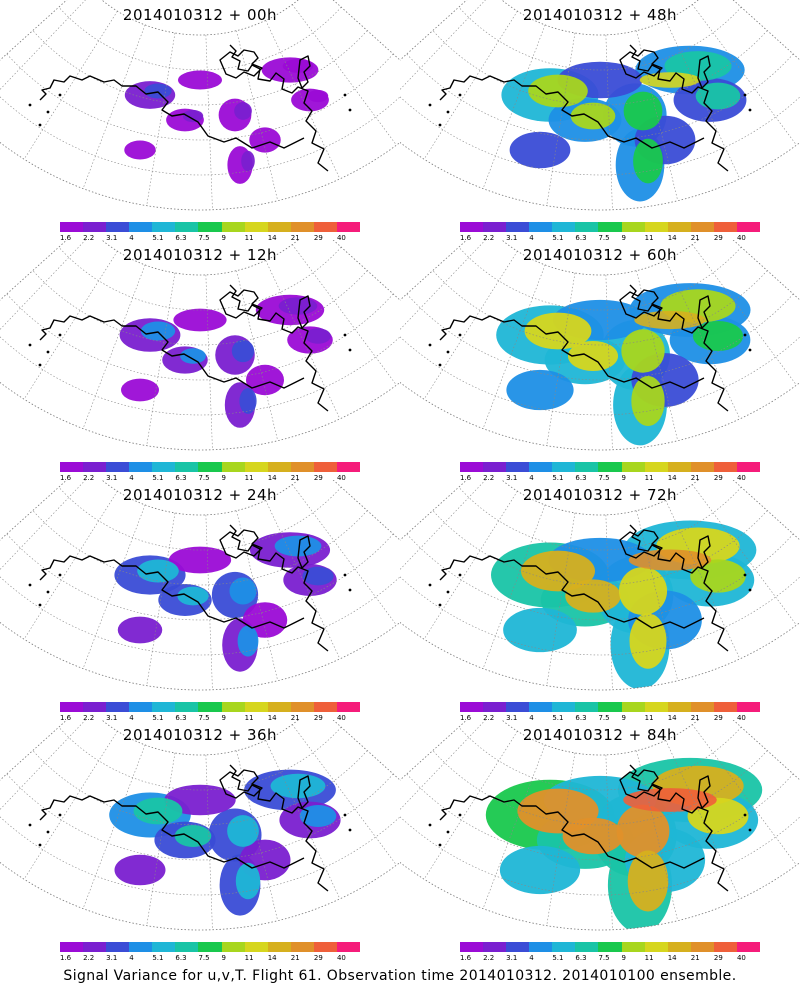 This screenshot has height=1000, width=800. I want to click on panel-title: 2014010312 + 72h, so click(600, 495).